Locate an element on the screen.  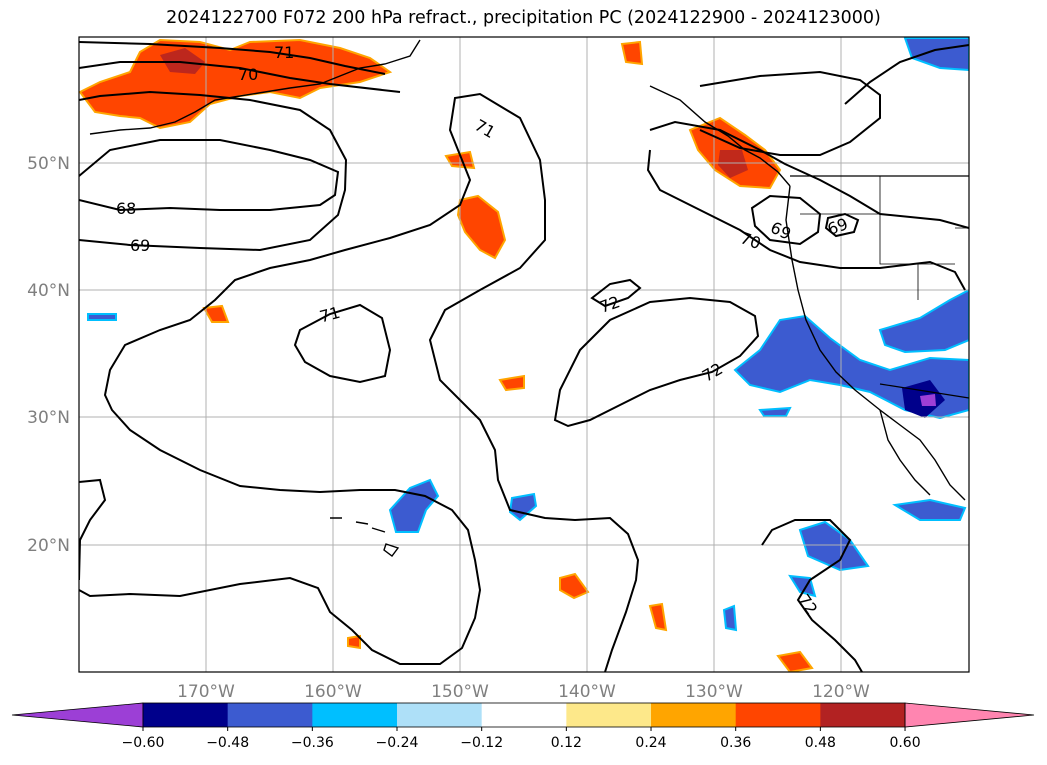
lon-label: 170°W is located at coordinates (206, 692).